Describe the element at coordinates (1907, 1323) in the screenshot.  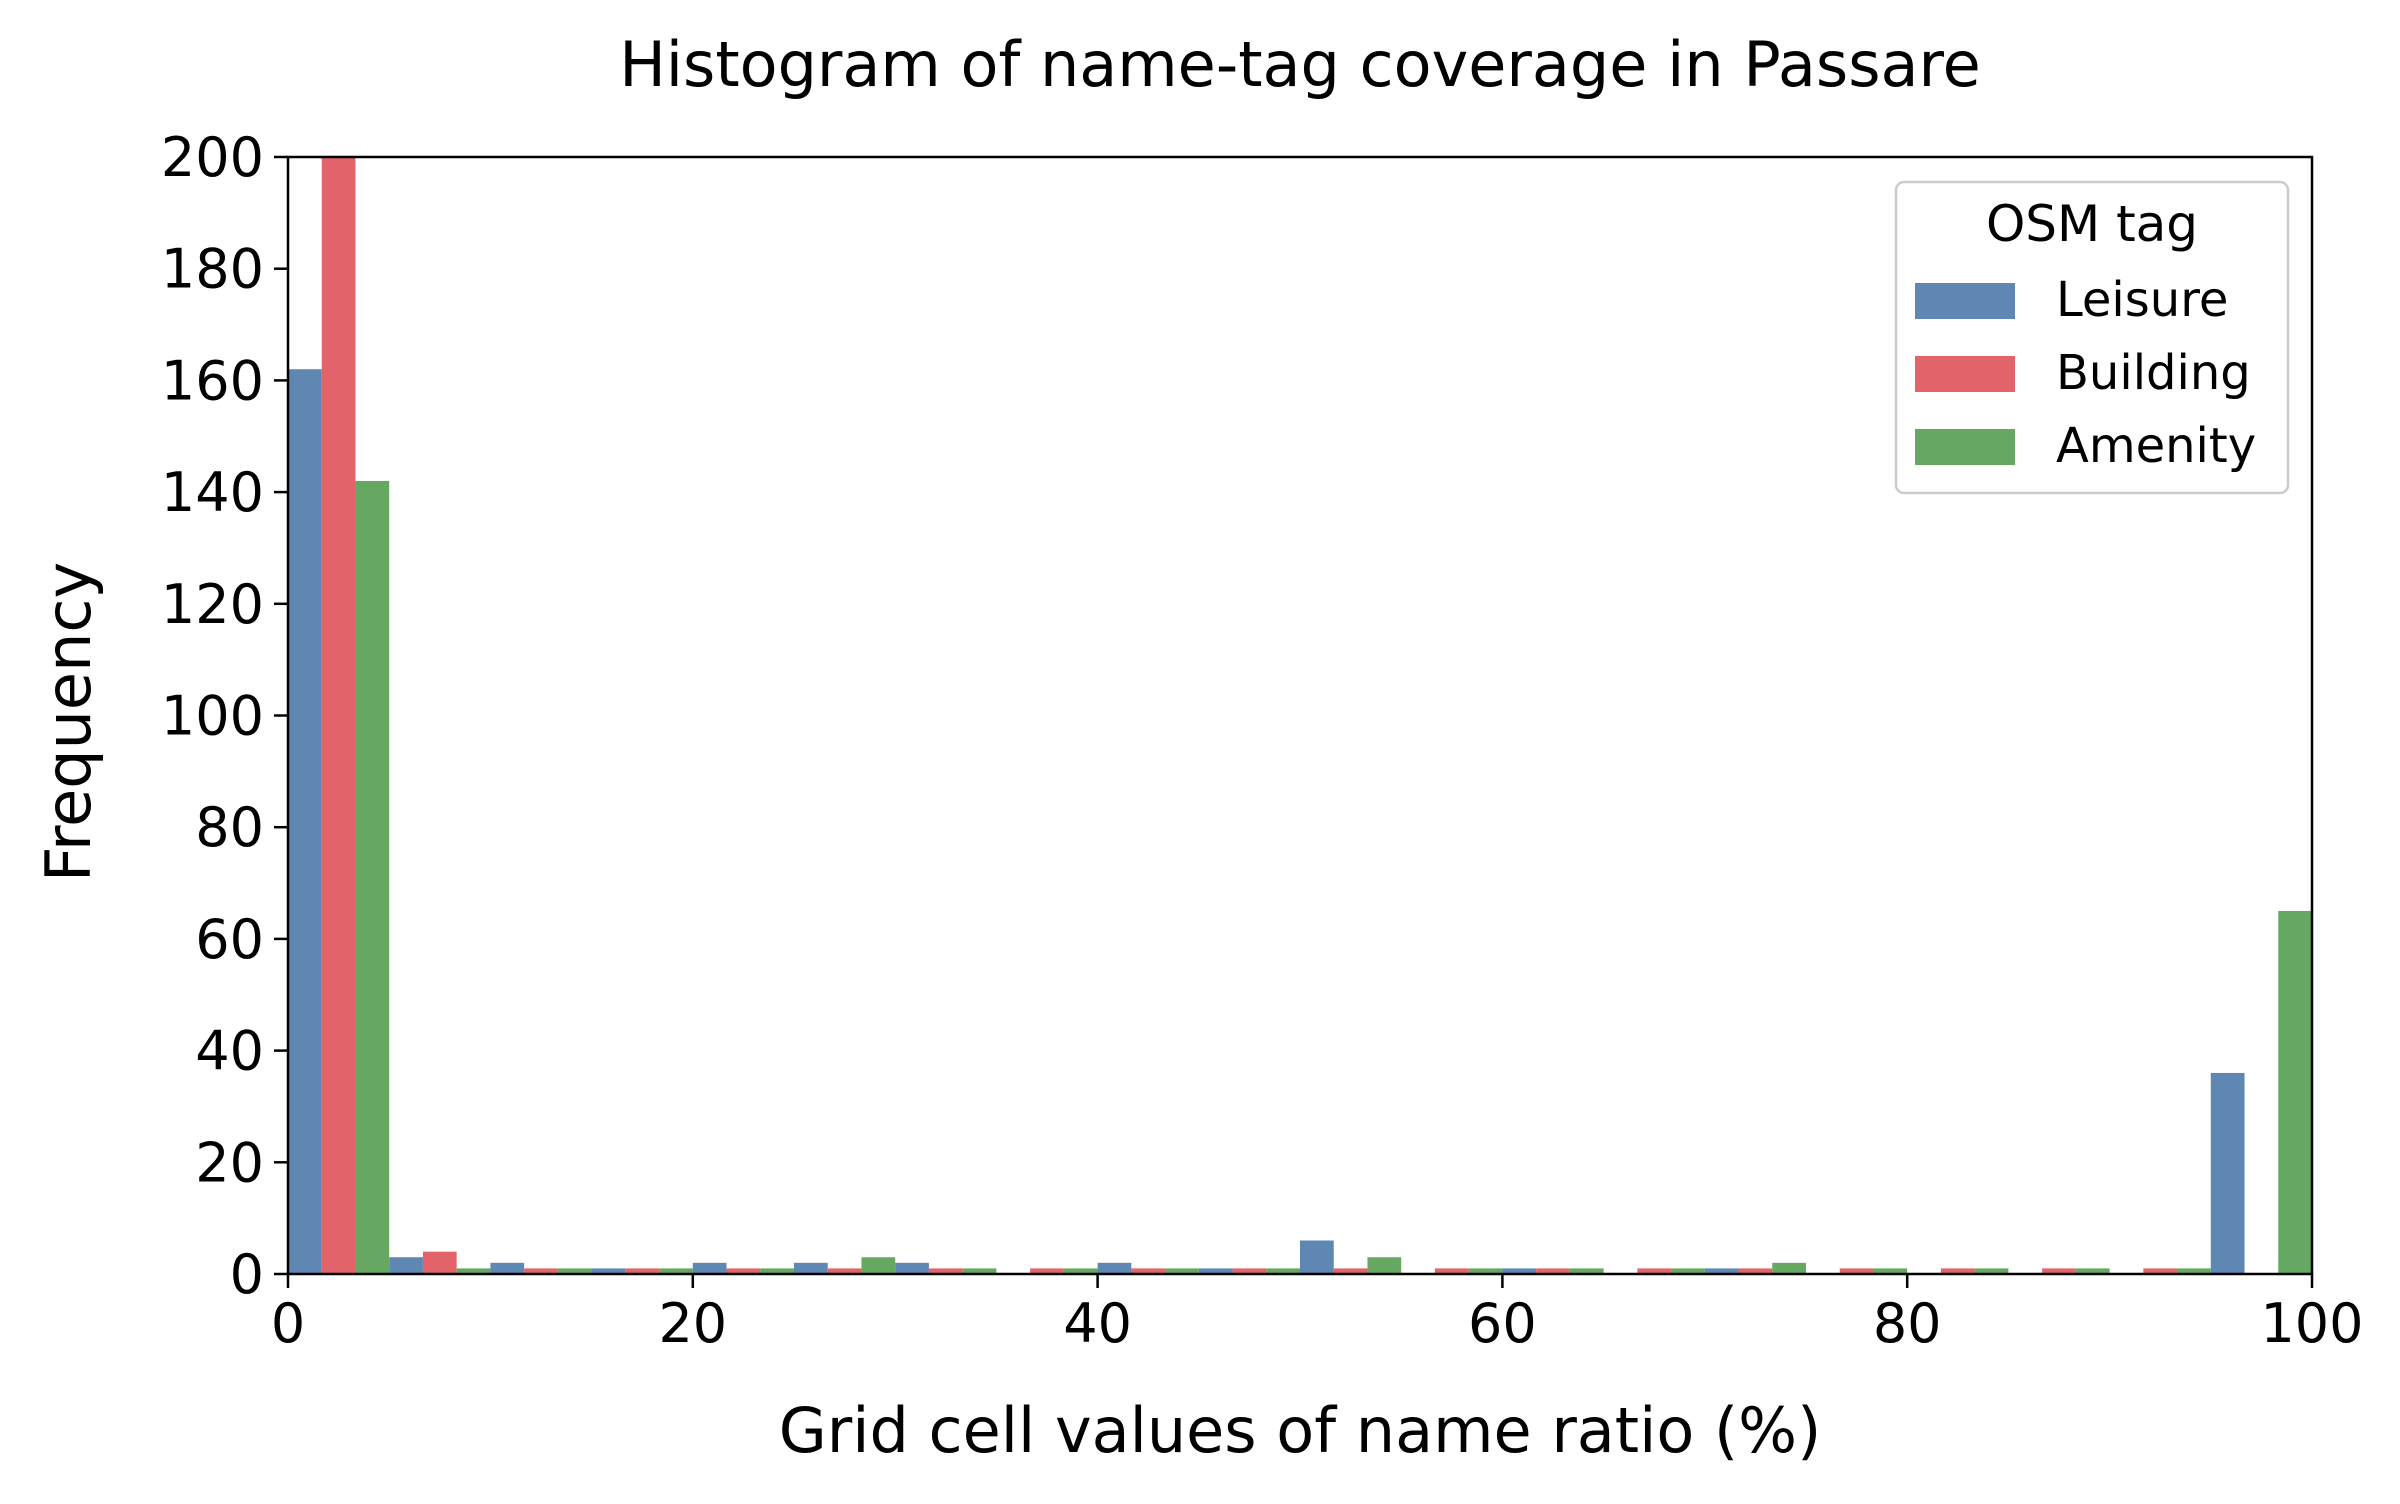
I see `x-tick-label-80: 80` at that location.